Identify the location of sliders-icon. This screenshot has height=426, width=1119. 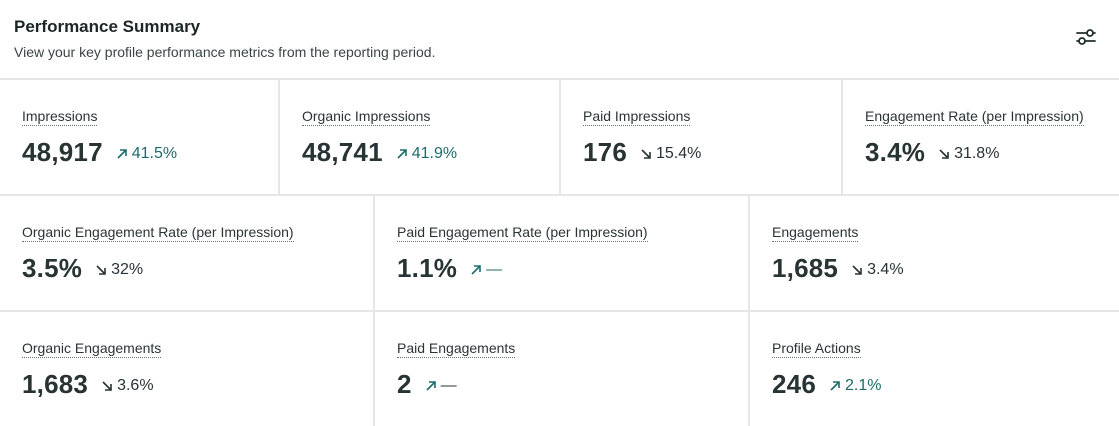
(1086, 37).